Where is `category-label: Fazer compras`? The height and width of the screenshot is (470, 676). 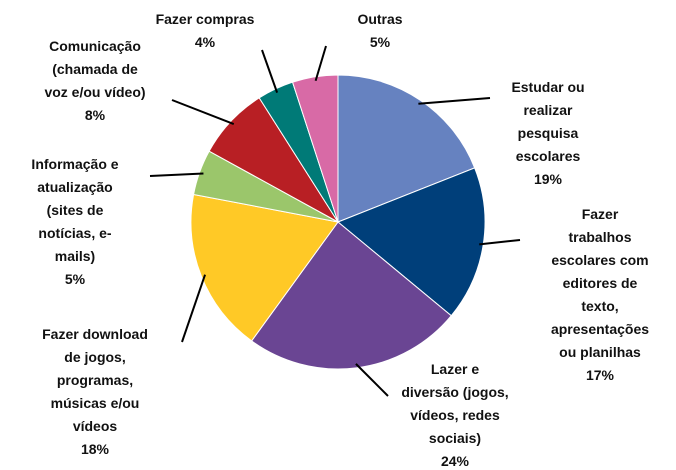
category-label: Fazer compras is located at coordinates (205, 19).